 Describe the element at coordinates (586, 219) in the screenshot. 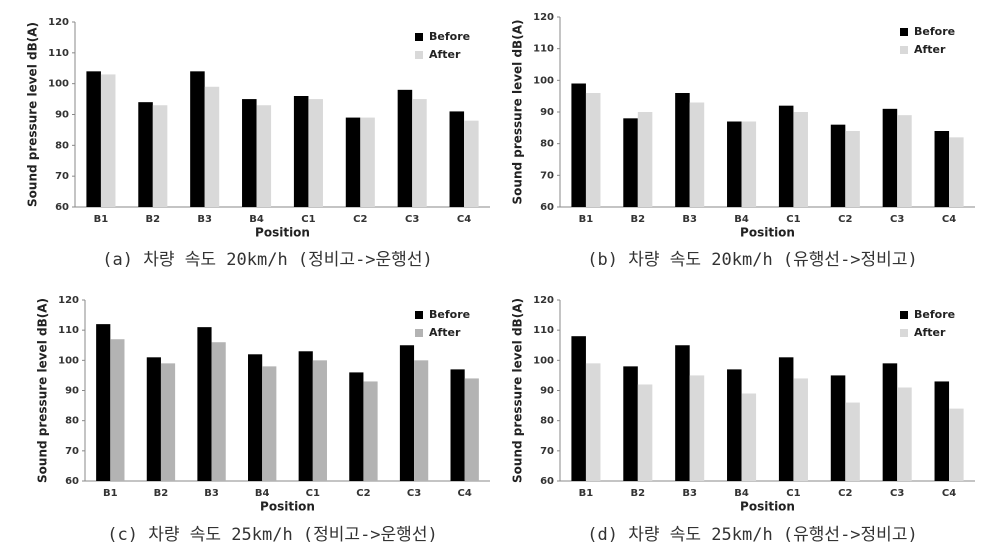

I see `x-tick-label: B1` at that location.